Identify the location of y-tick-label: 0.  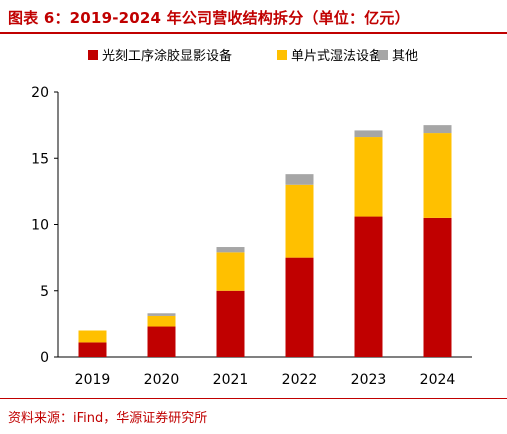
(44, 358).